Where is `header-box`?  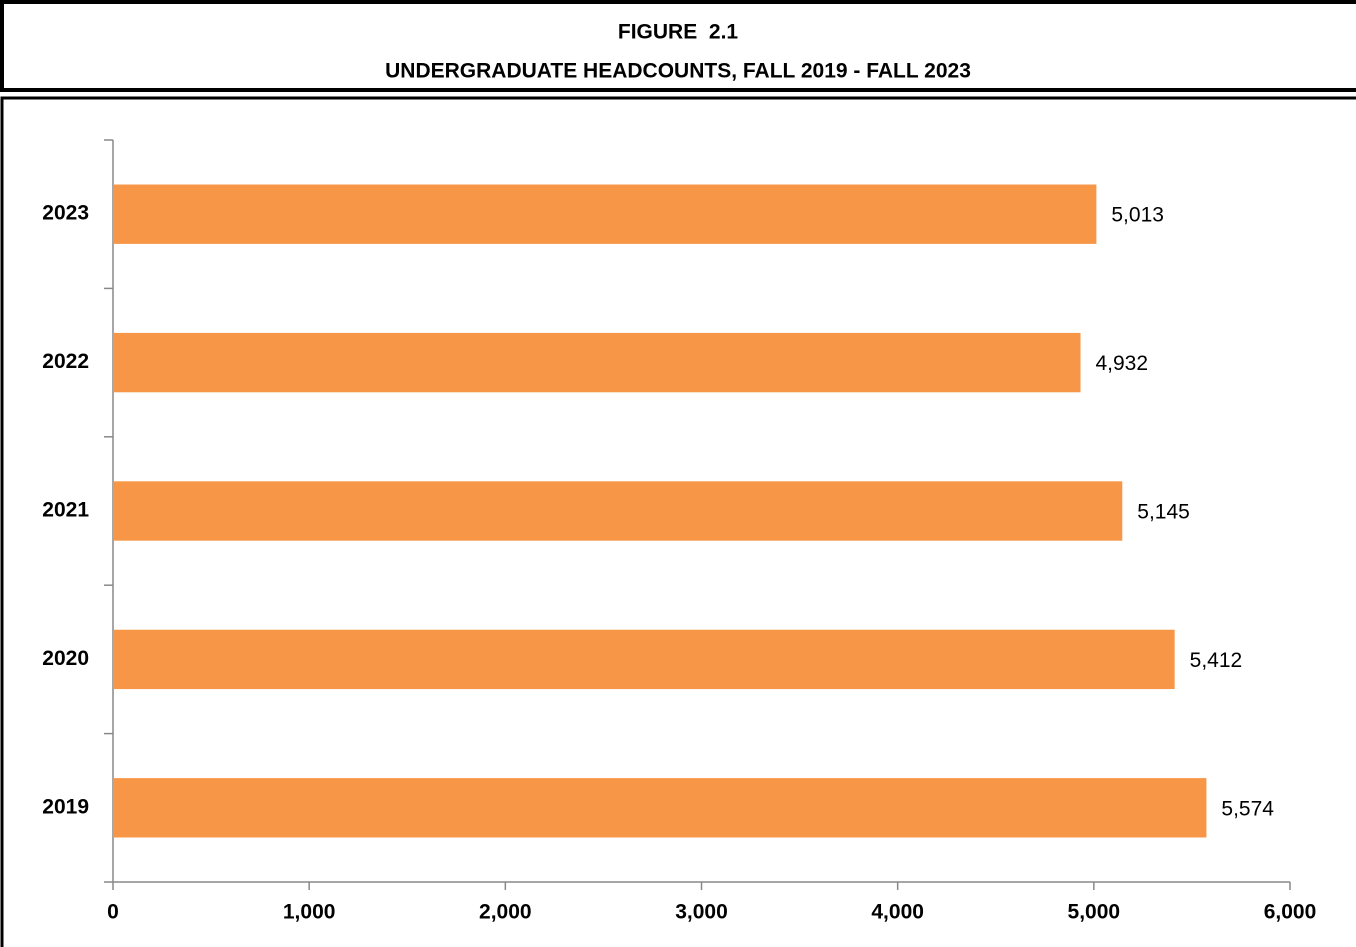
header-box is located at coordinates (678, 46).